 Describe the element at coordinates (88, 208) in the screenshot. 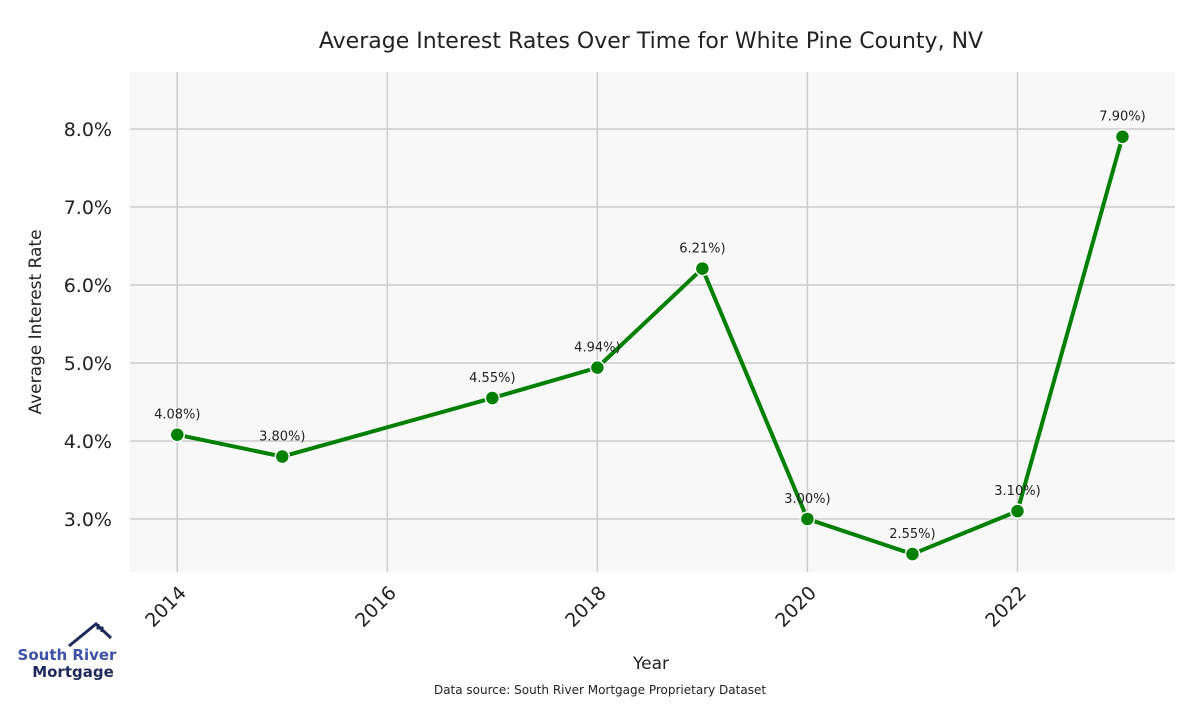

I see `y-tick-label: 7.0%` at that location.